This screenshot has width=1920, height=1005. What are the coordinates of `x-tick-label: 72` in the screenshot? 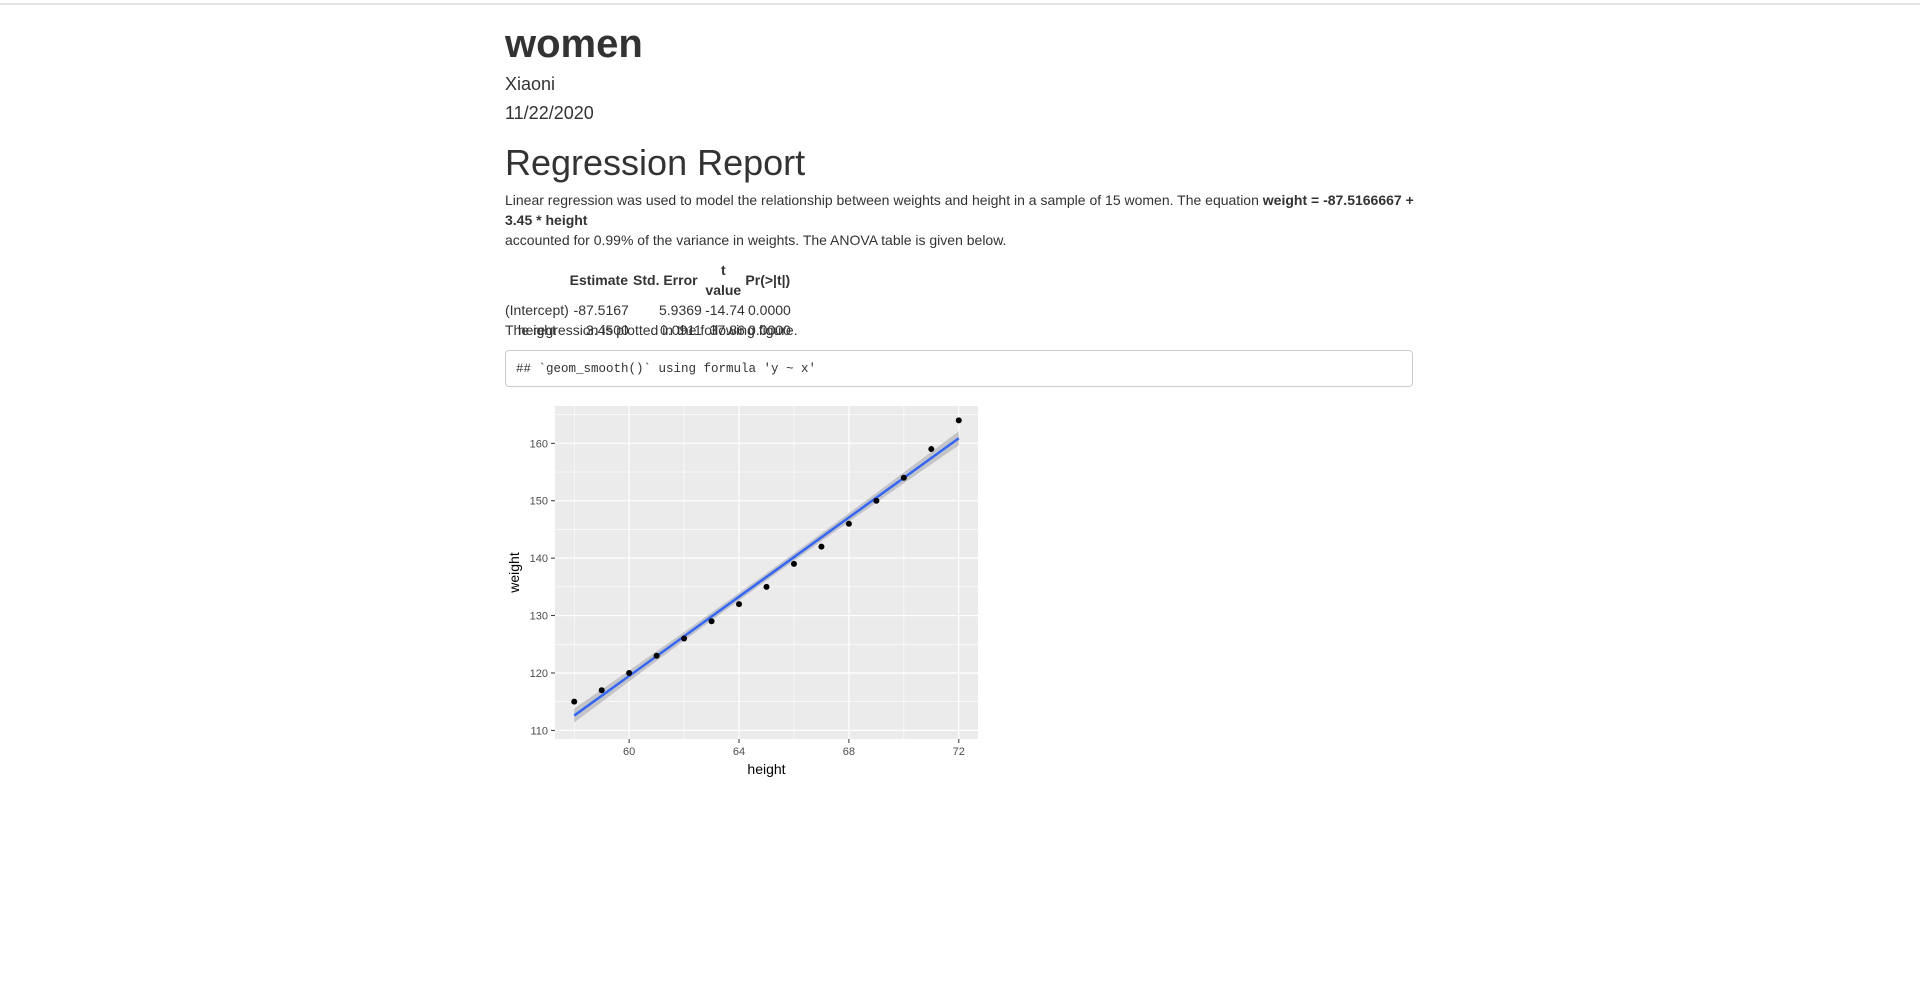 It's located at (959, 752).